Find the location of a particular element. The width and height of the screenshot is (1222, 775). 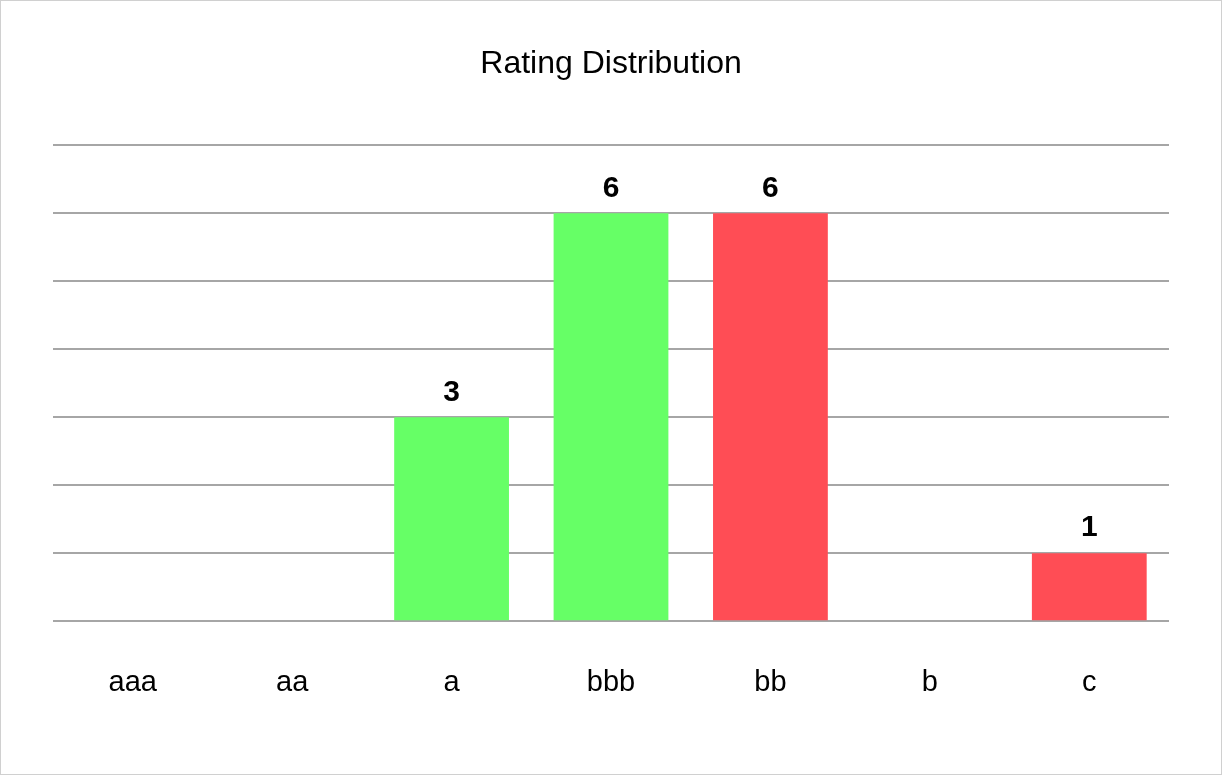

x-tick-label: c is located at coordinates (1089, 680).